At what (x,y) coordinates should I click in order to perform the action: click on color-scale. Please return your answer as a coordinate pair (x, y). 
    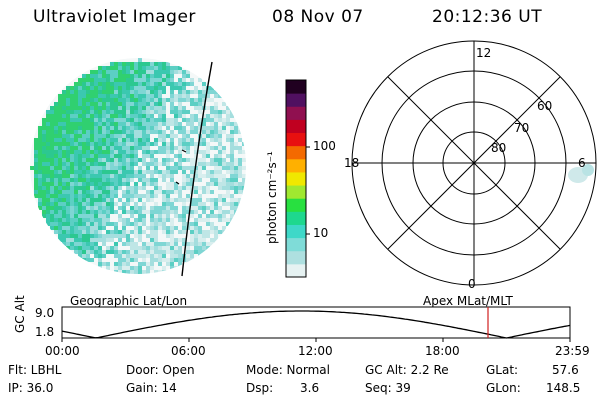
    Looking at the image, I should click on (296, 179).